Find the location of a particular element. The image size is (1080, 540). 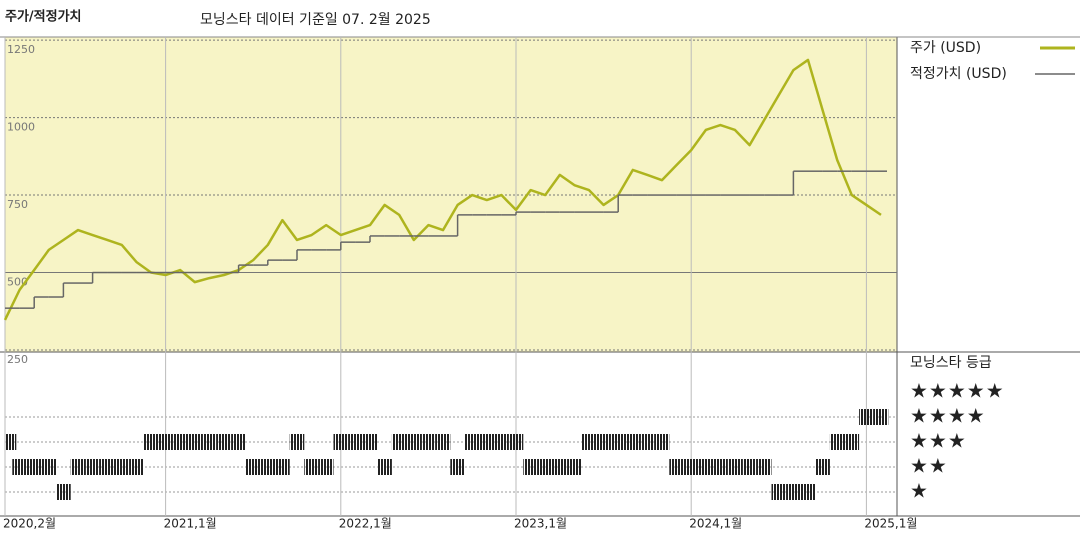

rating-label: ★ is located at coordinates (919, 491).